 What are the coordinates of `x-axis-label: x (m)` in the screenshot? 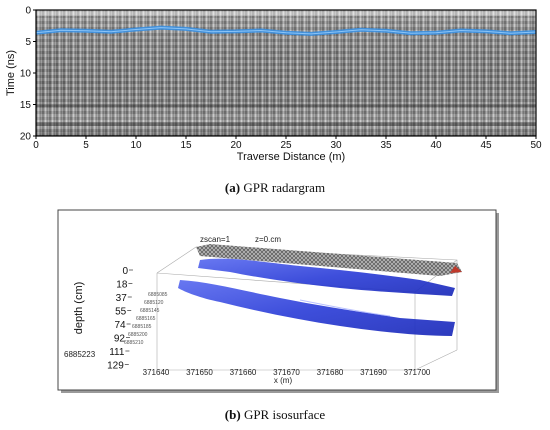 It's located at (283, 380).